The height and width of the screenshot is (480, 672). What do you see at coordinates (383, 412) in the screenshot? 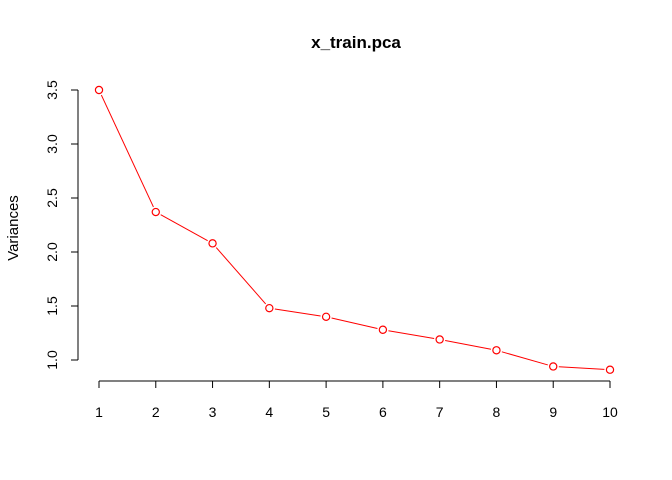
I see `x-tick-label: 6` at bounding box center [383, 412].